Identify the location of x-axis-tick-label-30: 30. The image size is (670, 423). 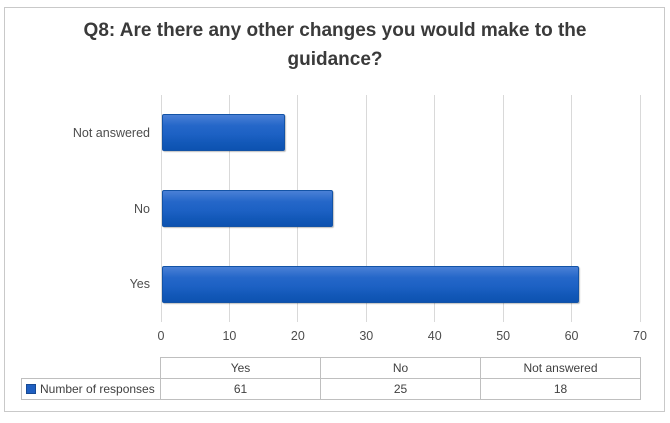
(366, 336).